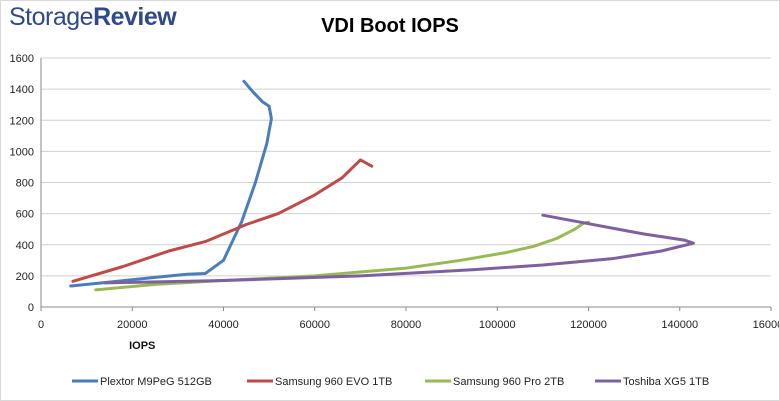  I want to click on y-tick-label: 1200, so click(22, 121).